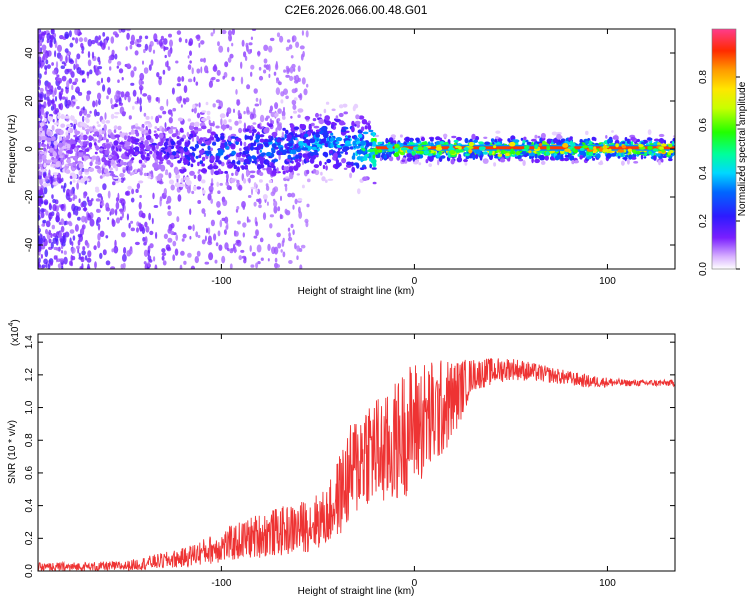  I want to click on spectrogram-y-tick-label: 0, so click(29, 149).